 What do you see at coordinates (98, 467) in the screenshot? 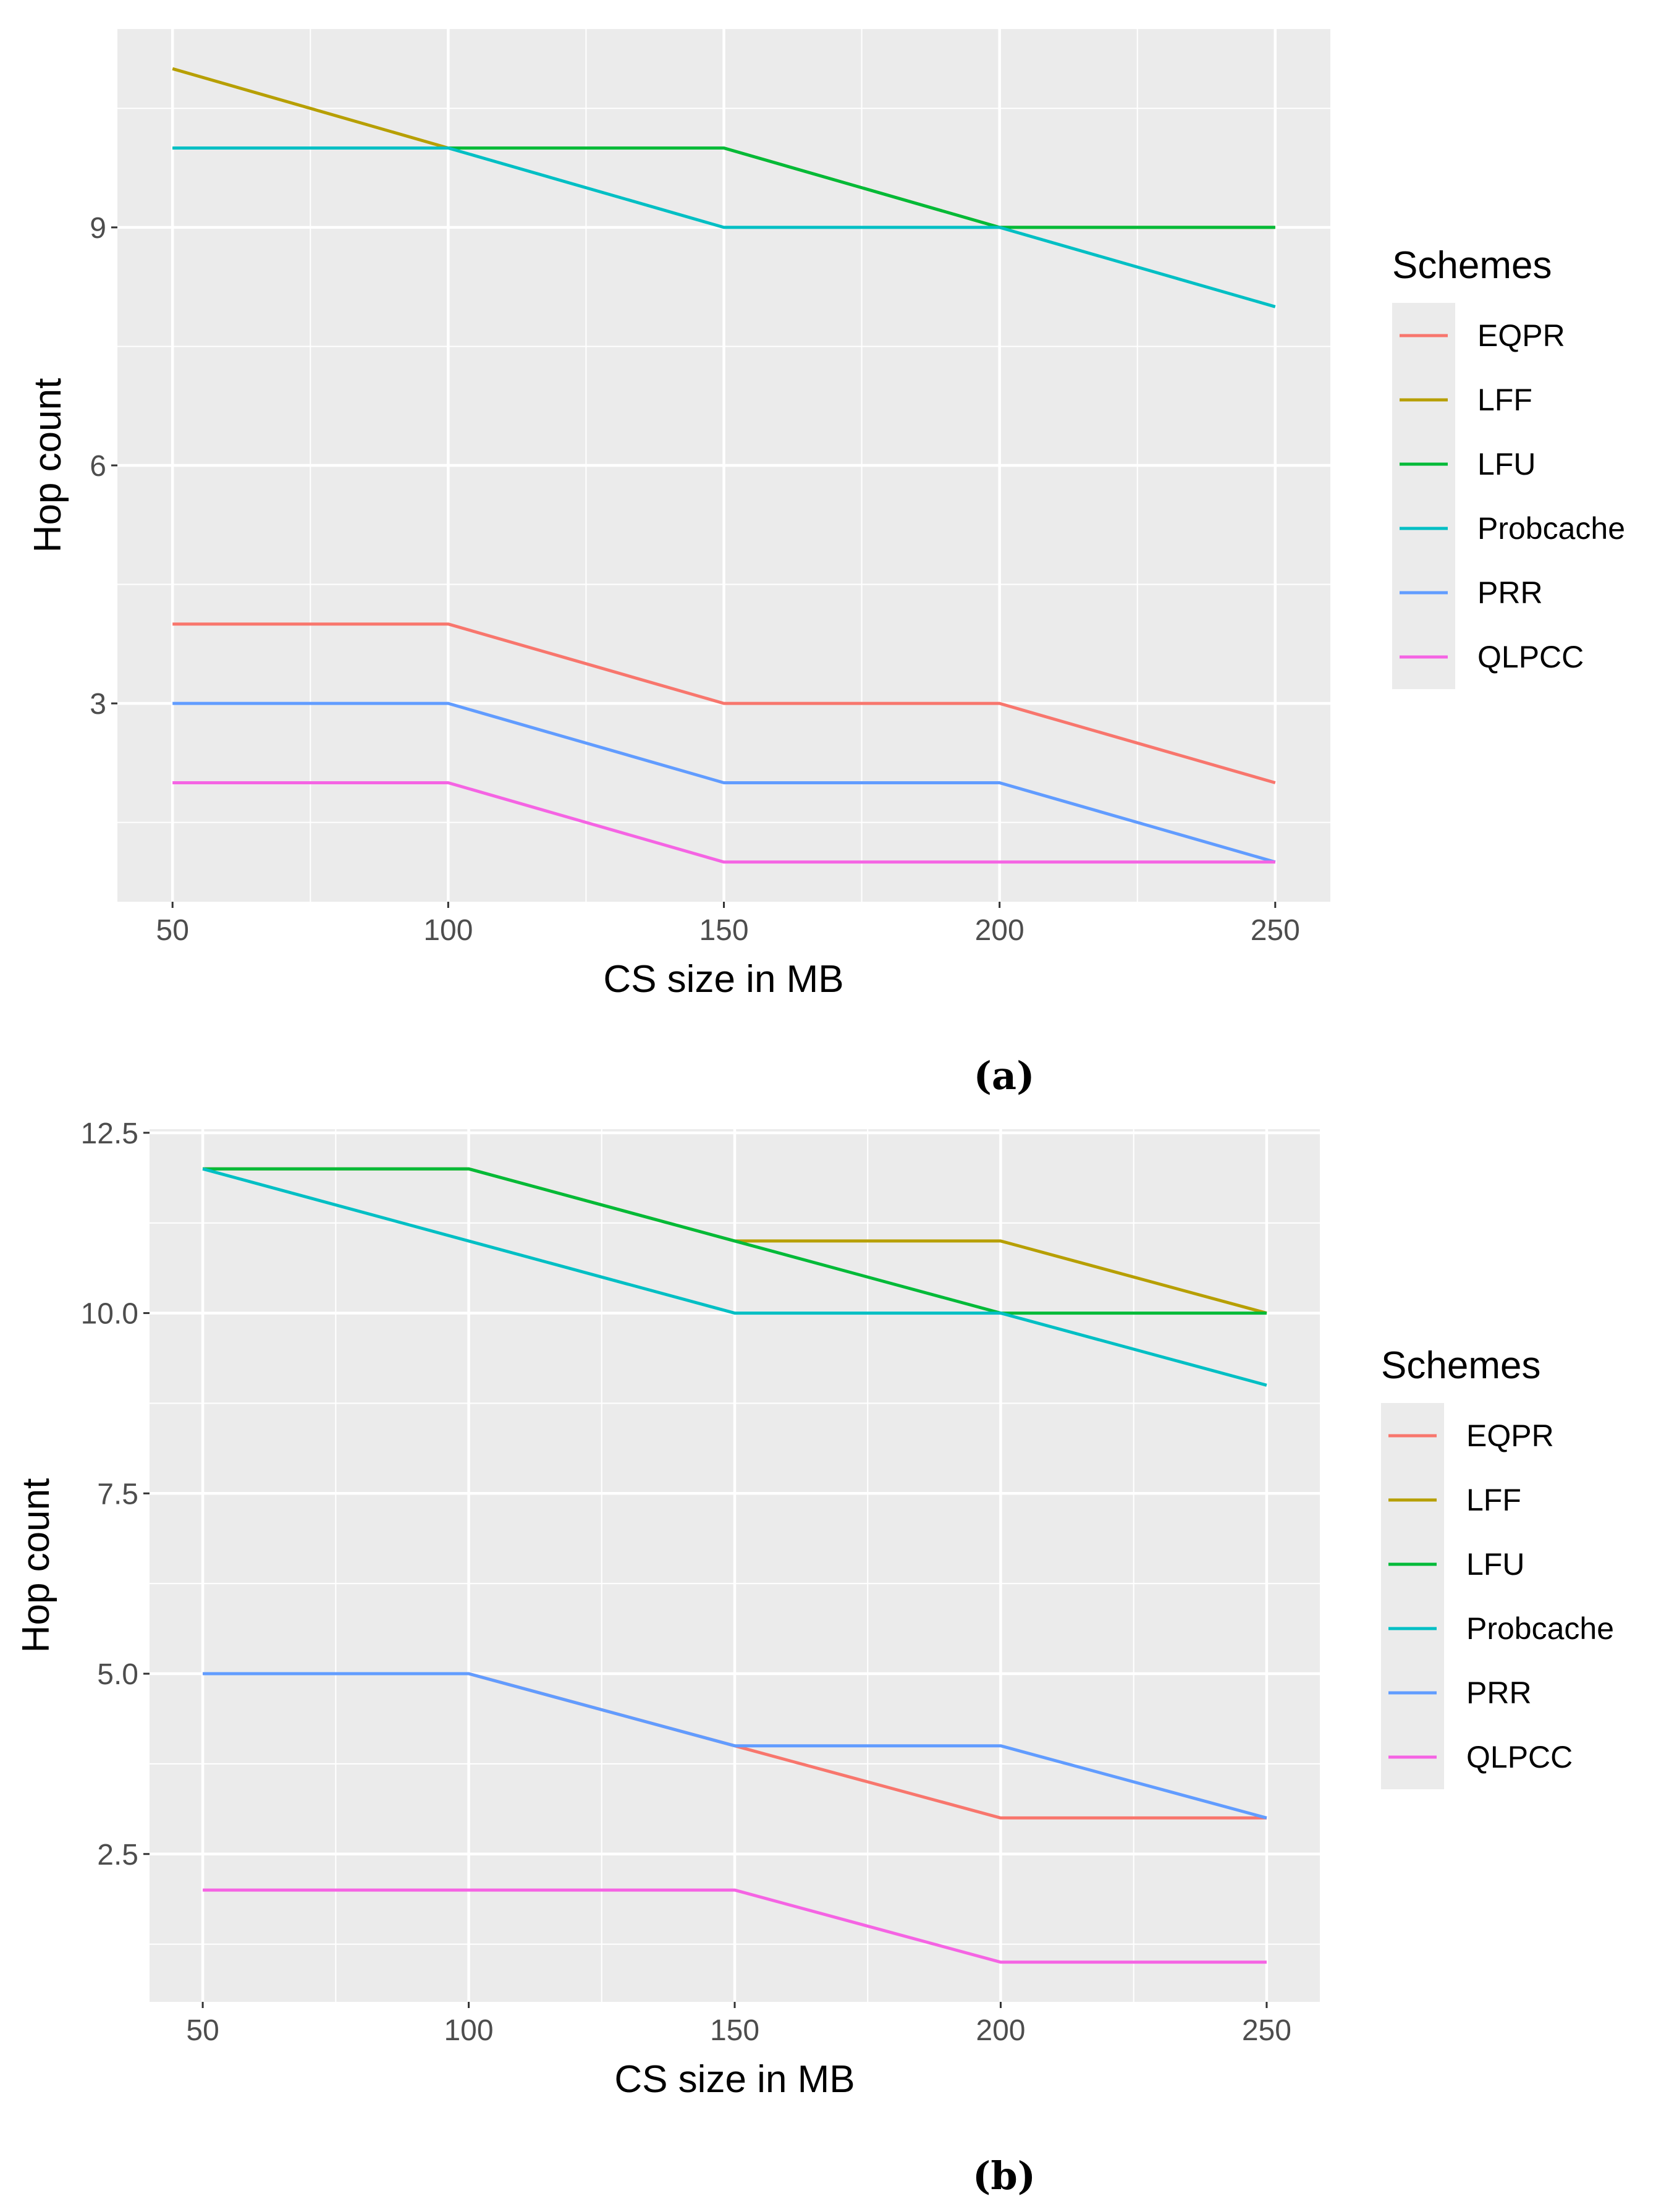
I see `y-tick-label: 6` at bounding box center [98, 467].